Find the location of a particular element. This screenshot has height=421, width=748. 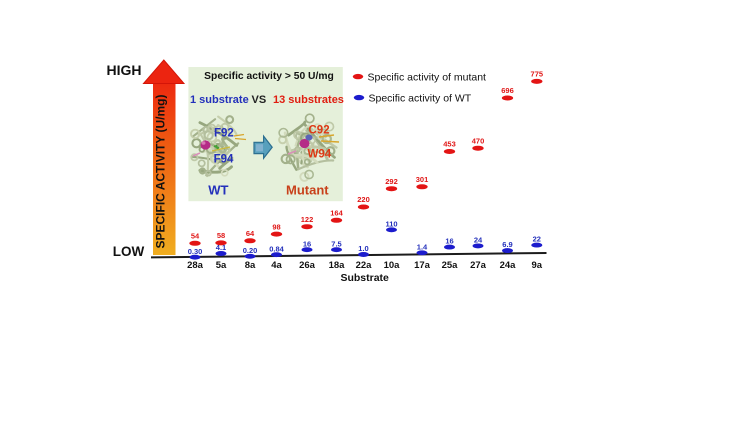

svg-text: 5a is located at coordinates (221, 265).